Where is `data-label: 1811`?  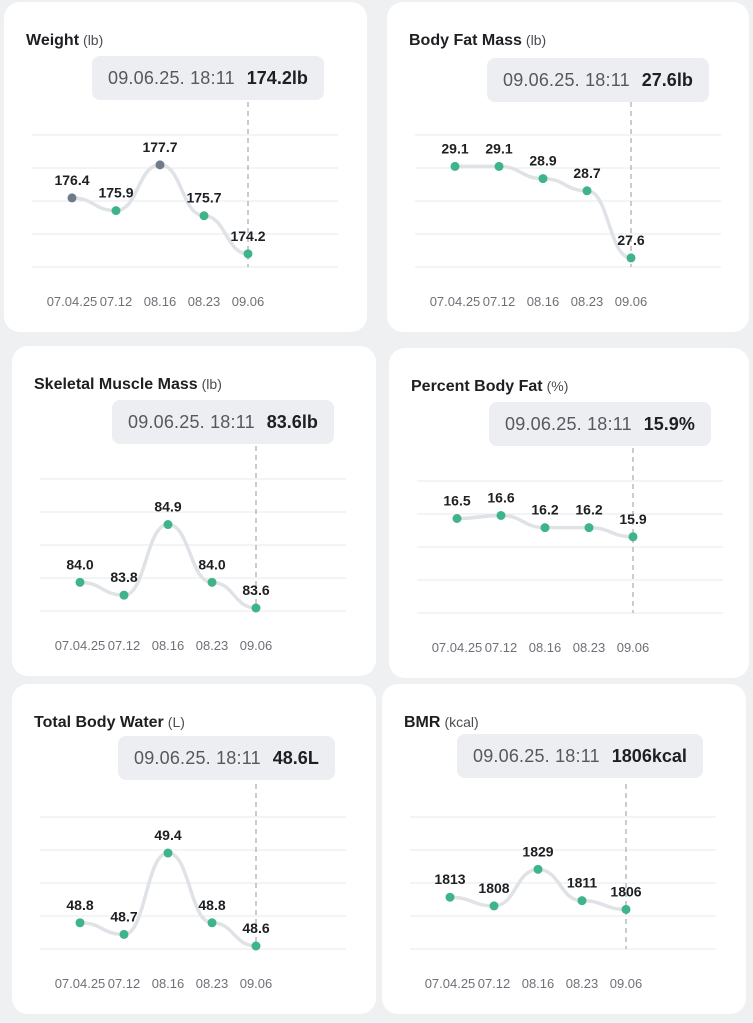 data-label: 1811 is located at coordinates (582, 883).